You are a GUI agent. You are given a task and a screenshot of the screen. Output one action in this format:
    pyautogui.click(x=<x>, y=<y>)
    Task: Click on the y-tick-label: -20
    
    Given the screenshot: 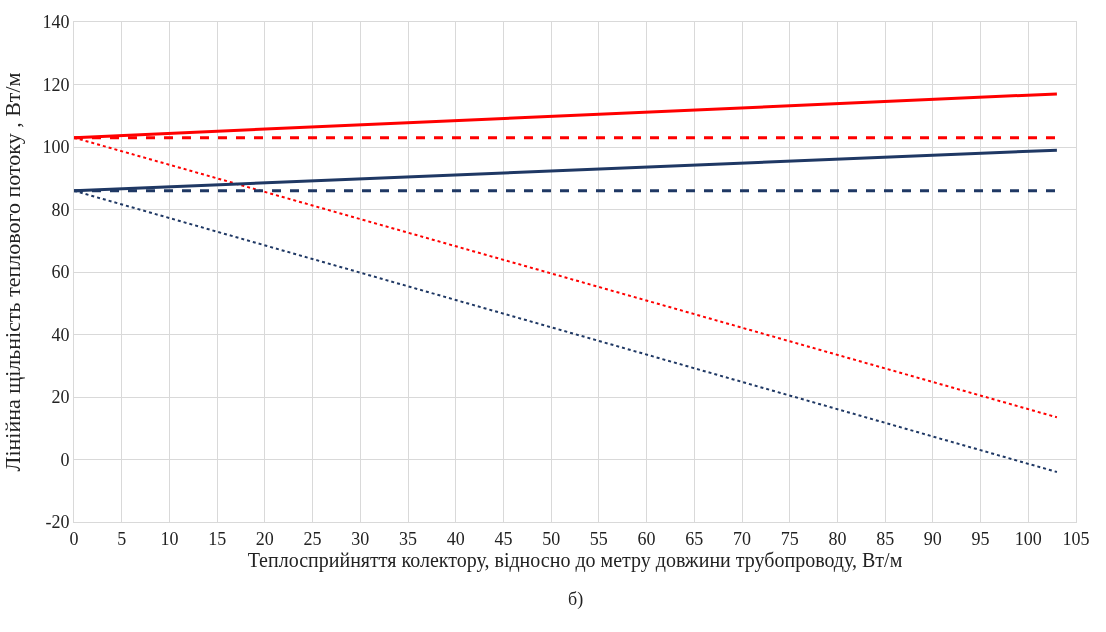 What is the action you would take?
    pyautogui.click(x=57, y=522)
    